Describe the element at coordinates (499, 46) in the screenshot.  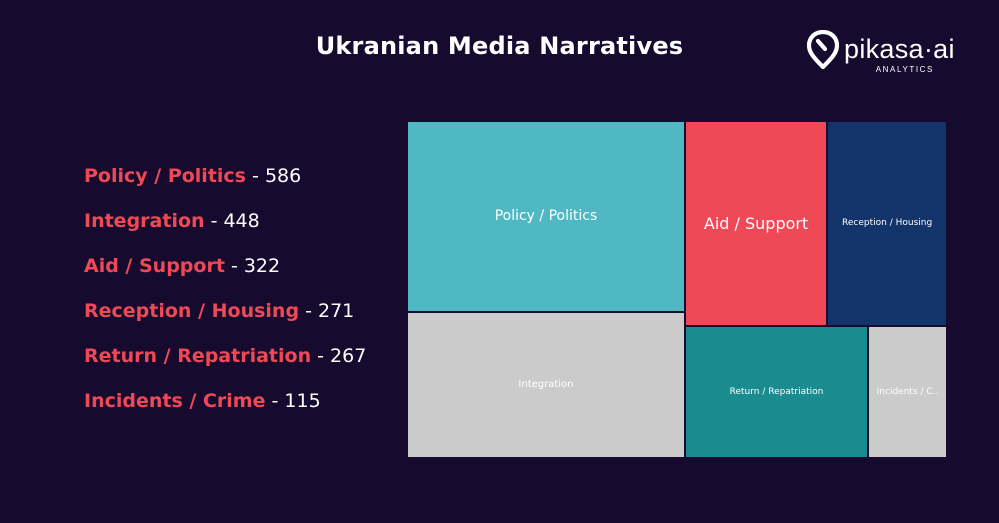
I see `chart-title: Ukranian Media Narratives` at that location.